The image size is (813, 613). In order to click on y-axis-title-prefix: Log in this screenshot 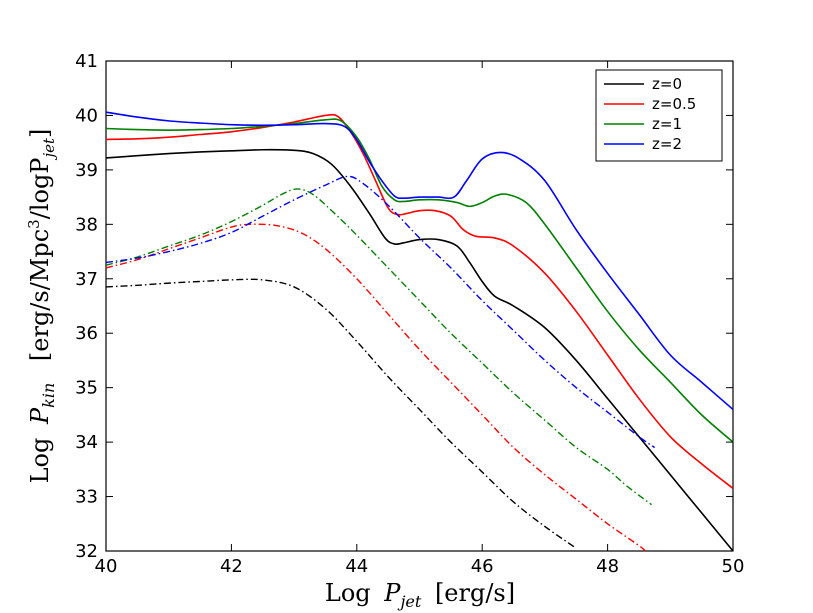, I will do `click(40, 461)`.